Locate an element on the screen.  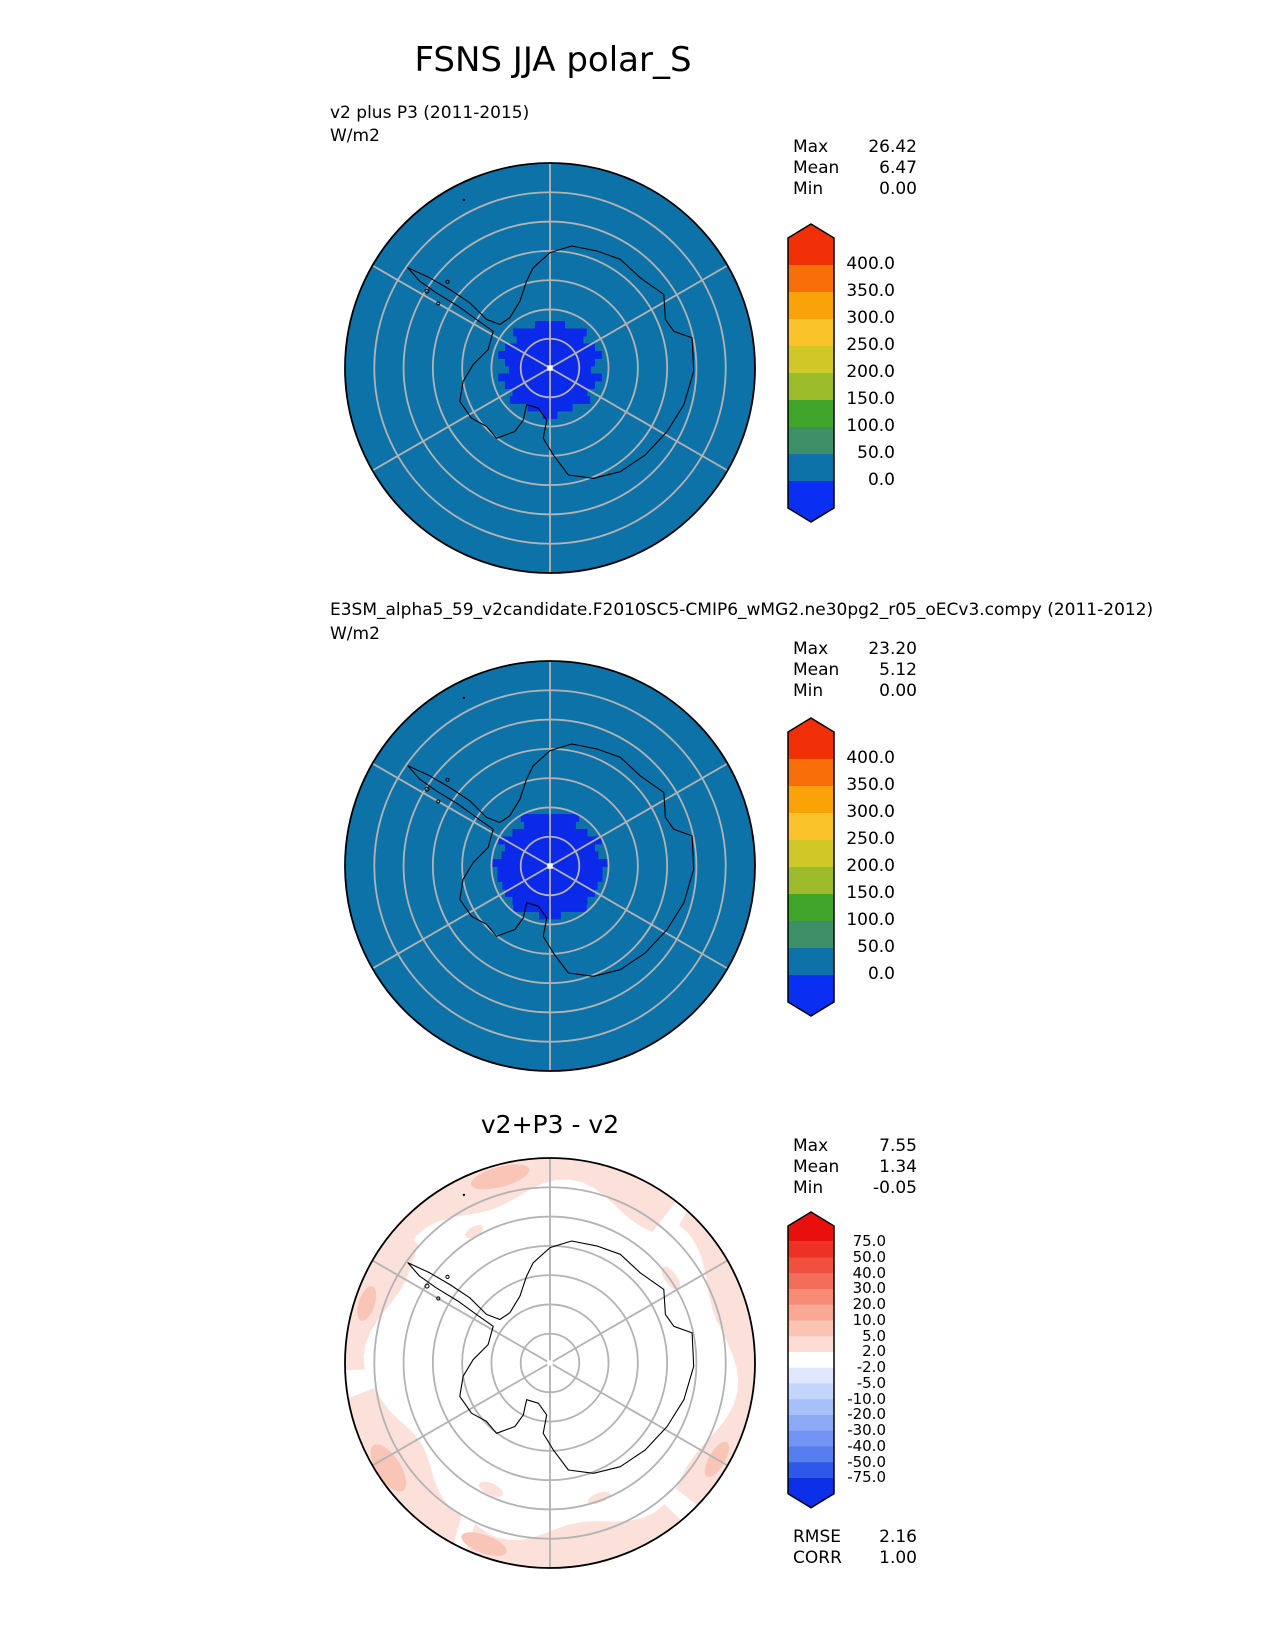
figure-title: FSNS JJA polar_S is located at coordinates (553, 60).